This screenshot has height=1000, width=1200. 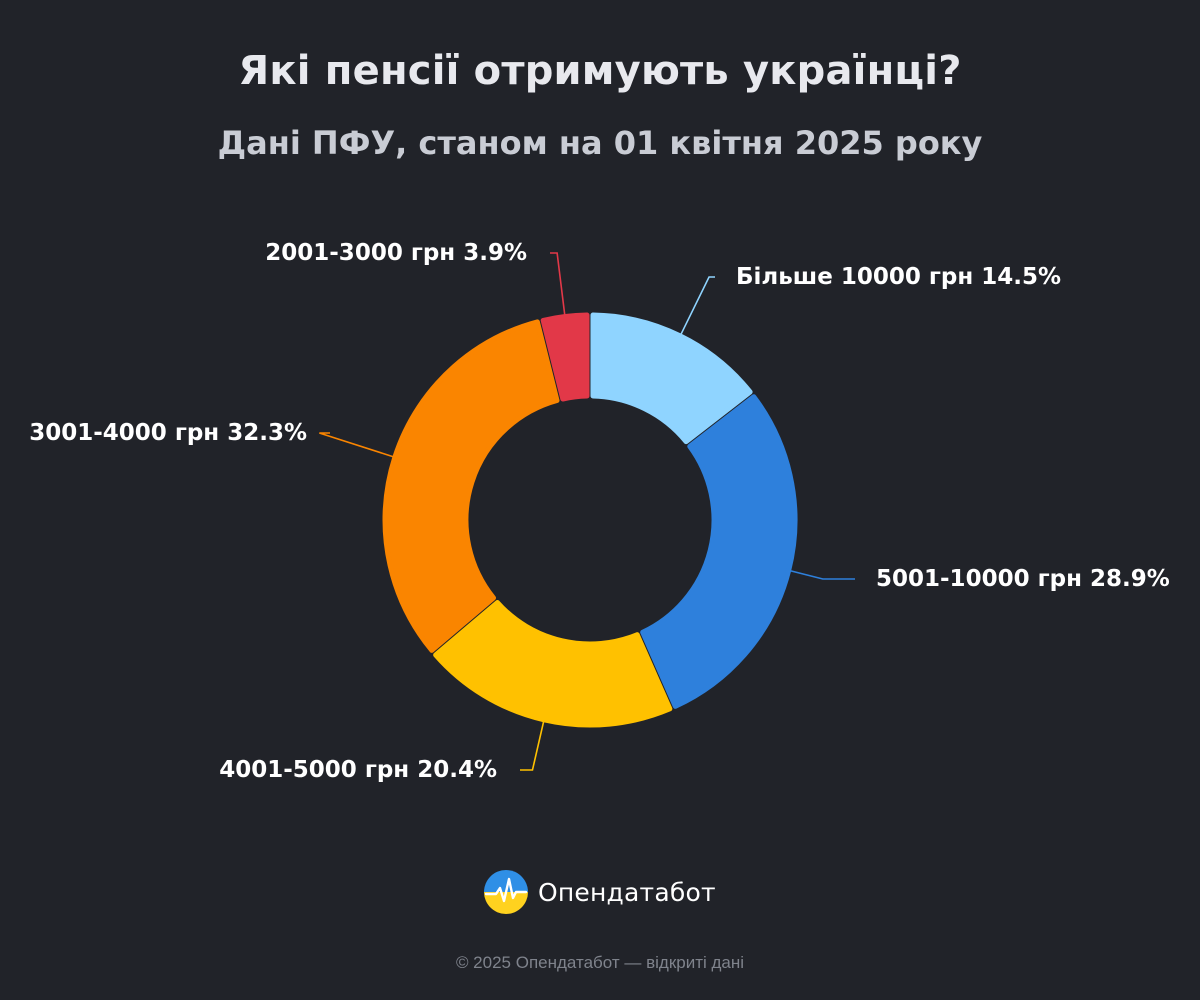 What do you see at coordinates (590, 520) in the screenshot?
I see `chart-slices` at bounding box center [590, 520].